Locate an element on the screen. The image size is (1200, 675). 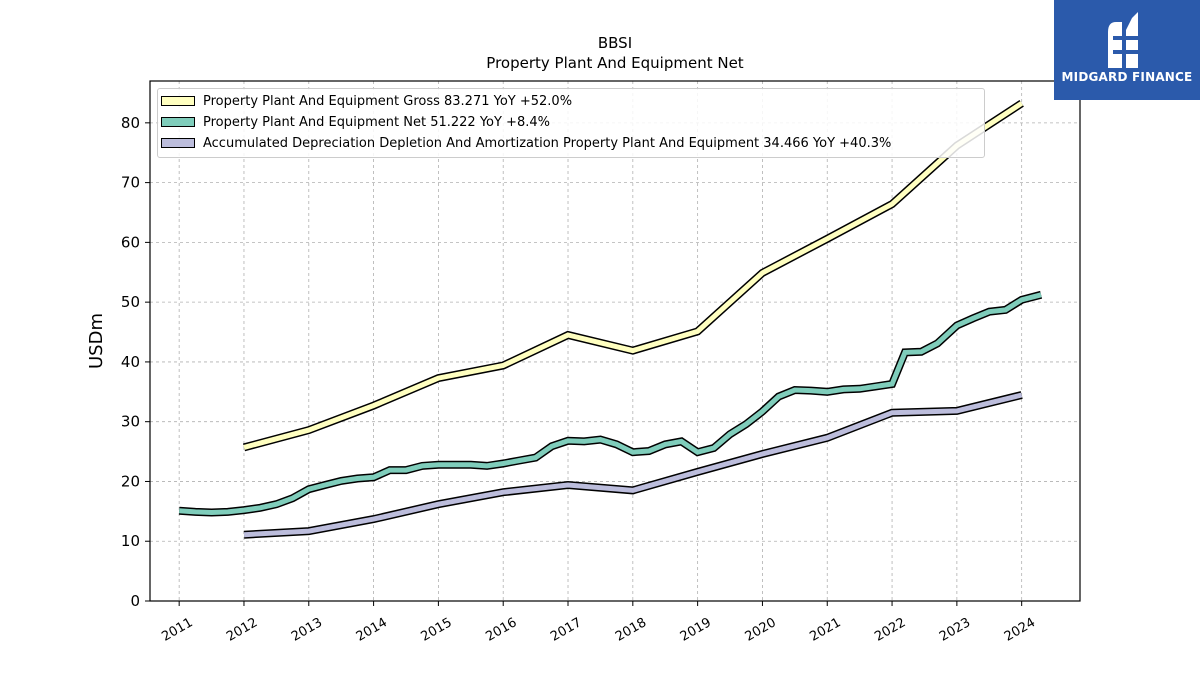
logo-text: MIDGARD FINANCE is located at coordinates (1127, 77).